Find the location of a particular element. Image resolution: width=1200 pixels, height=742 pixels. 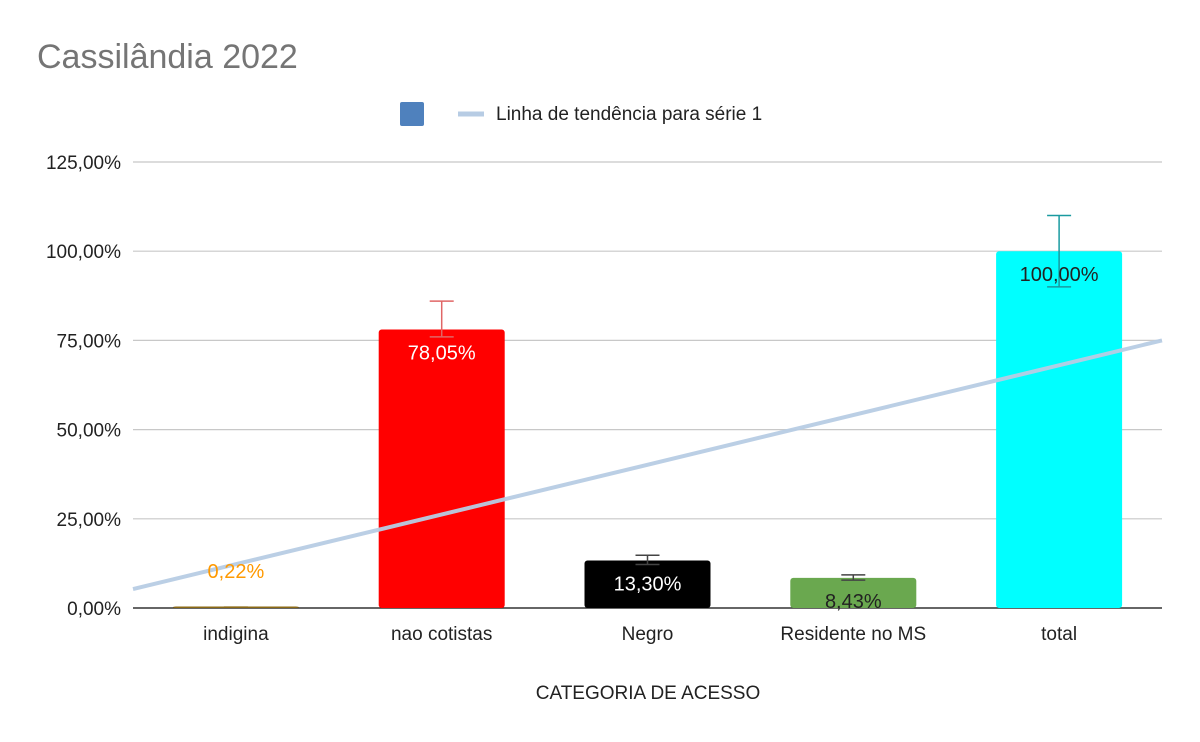

x-category-label: Residente no MS is located at coordinates (853, 634).